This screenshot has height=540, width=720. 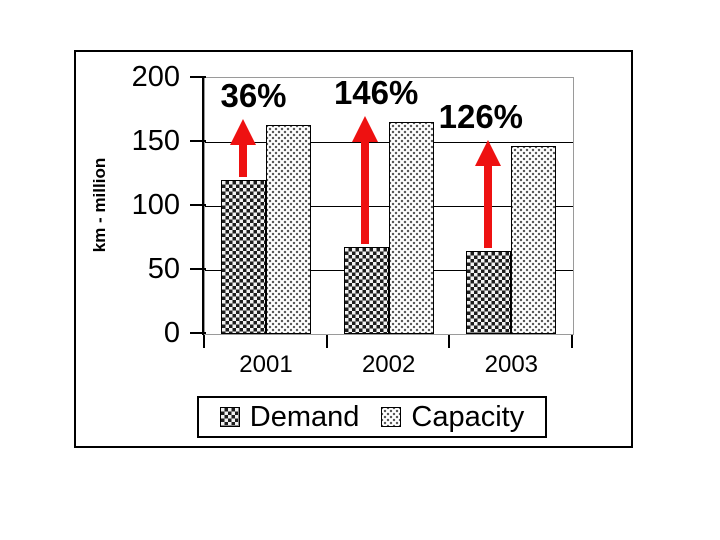 What do you see at coordinates (243, 257) in the screenshot?
I see `bar-demand-2001` at bounding box center [243, 257].